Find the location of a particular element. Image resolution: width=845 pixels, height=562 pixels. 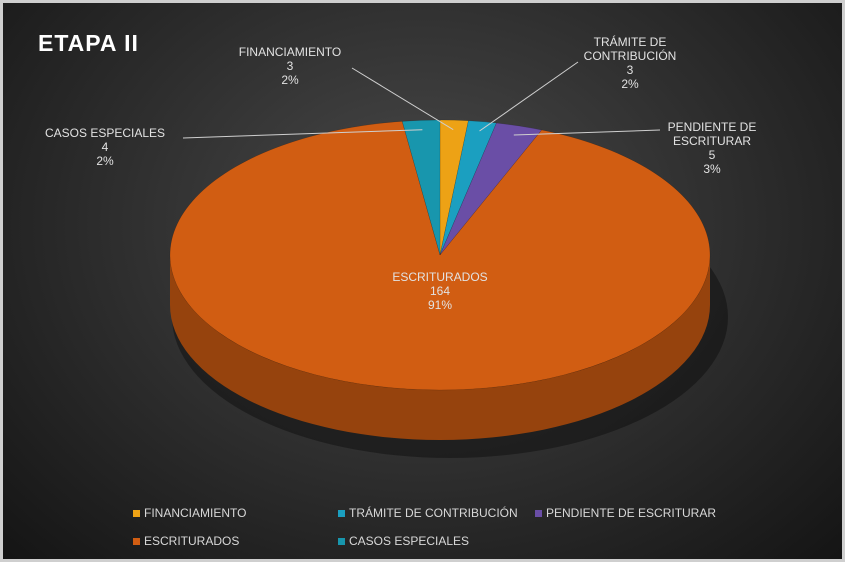

data-label: CASOS ESPECIALES 4 2% is located at coordinates (105, 147).